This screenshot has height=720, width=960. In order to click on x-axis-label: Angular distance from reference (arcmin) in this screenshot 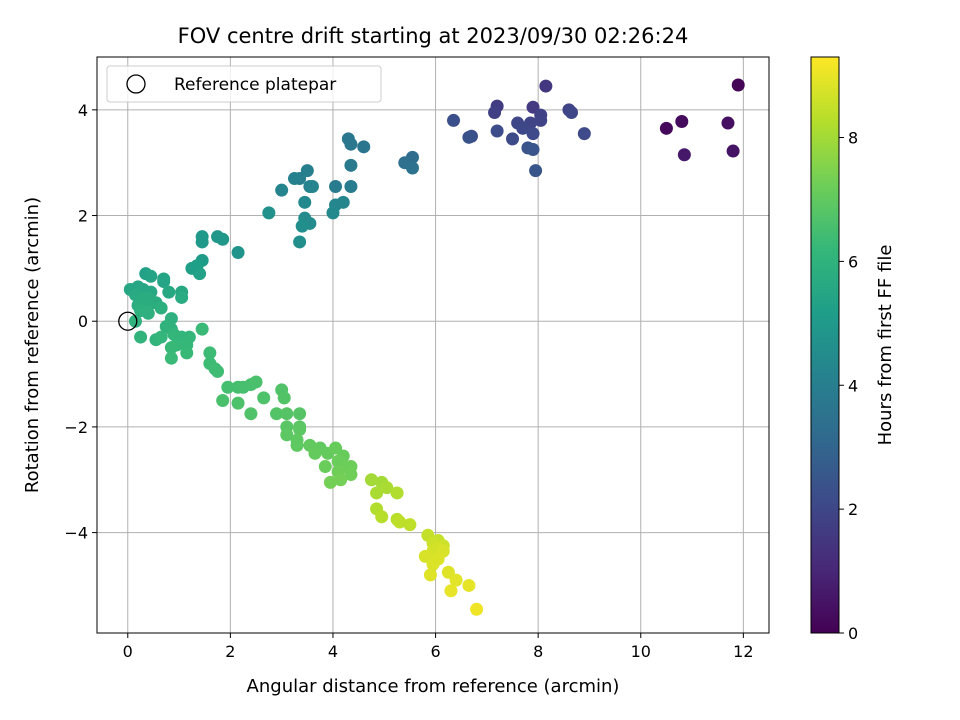, I will do `click(433, 686)`.